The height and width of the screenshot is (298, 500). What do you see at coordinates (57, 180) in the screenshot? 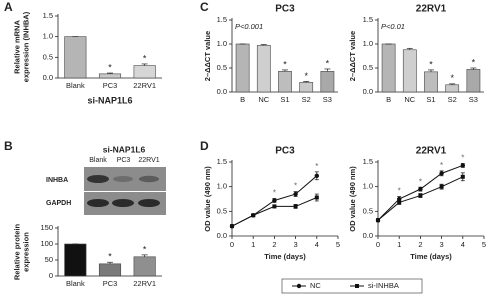
I see `blot-row-label: INHBA` at bounding box center [57, 180].